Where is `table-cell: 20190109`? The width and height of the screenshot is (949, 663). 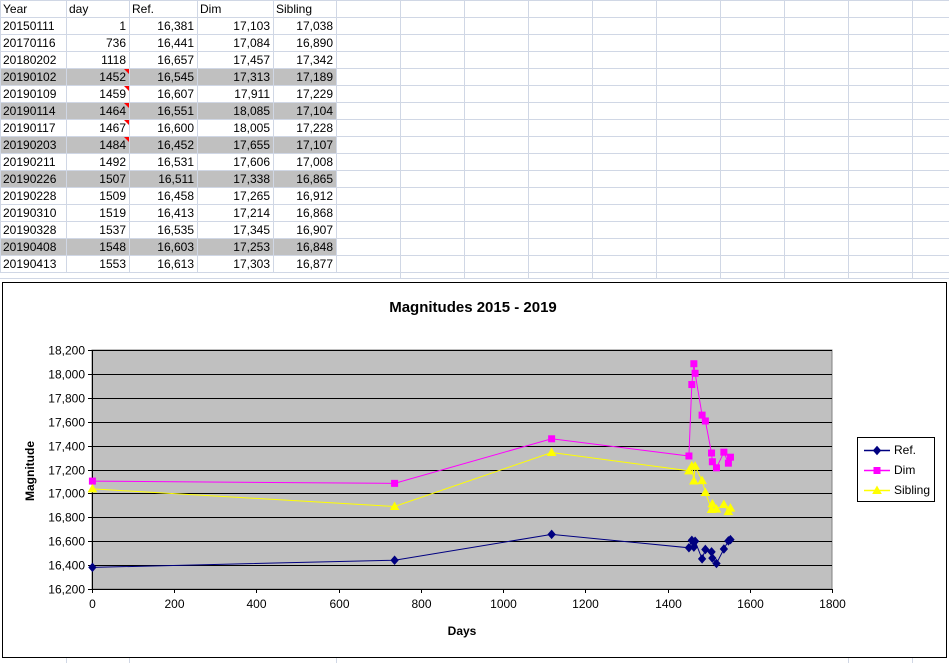
table-cell: 20190109 is located at coordinates (30, 94).